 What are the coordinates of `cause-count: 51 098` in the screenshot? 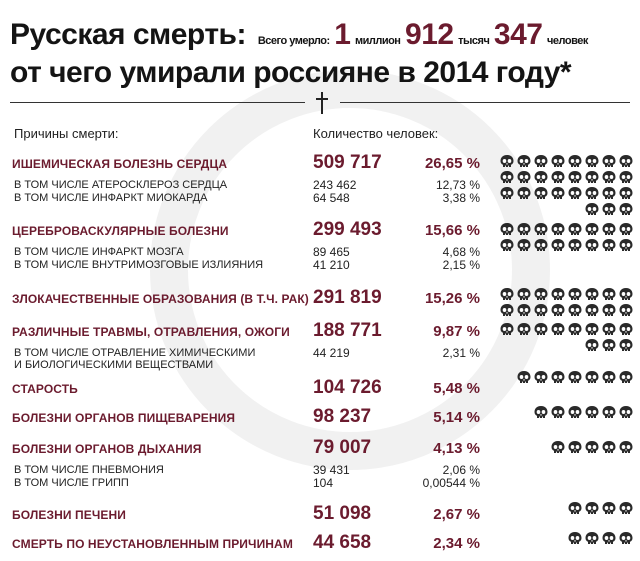 It's located at (342, 513).